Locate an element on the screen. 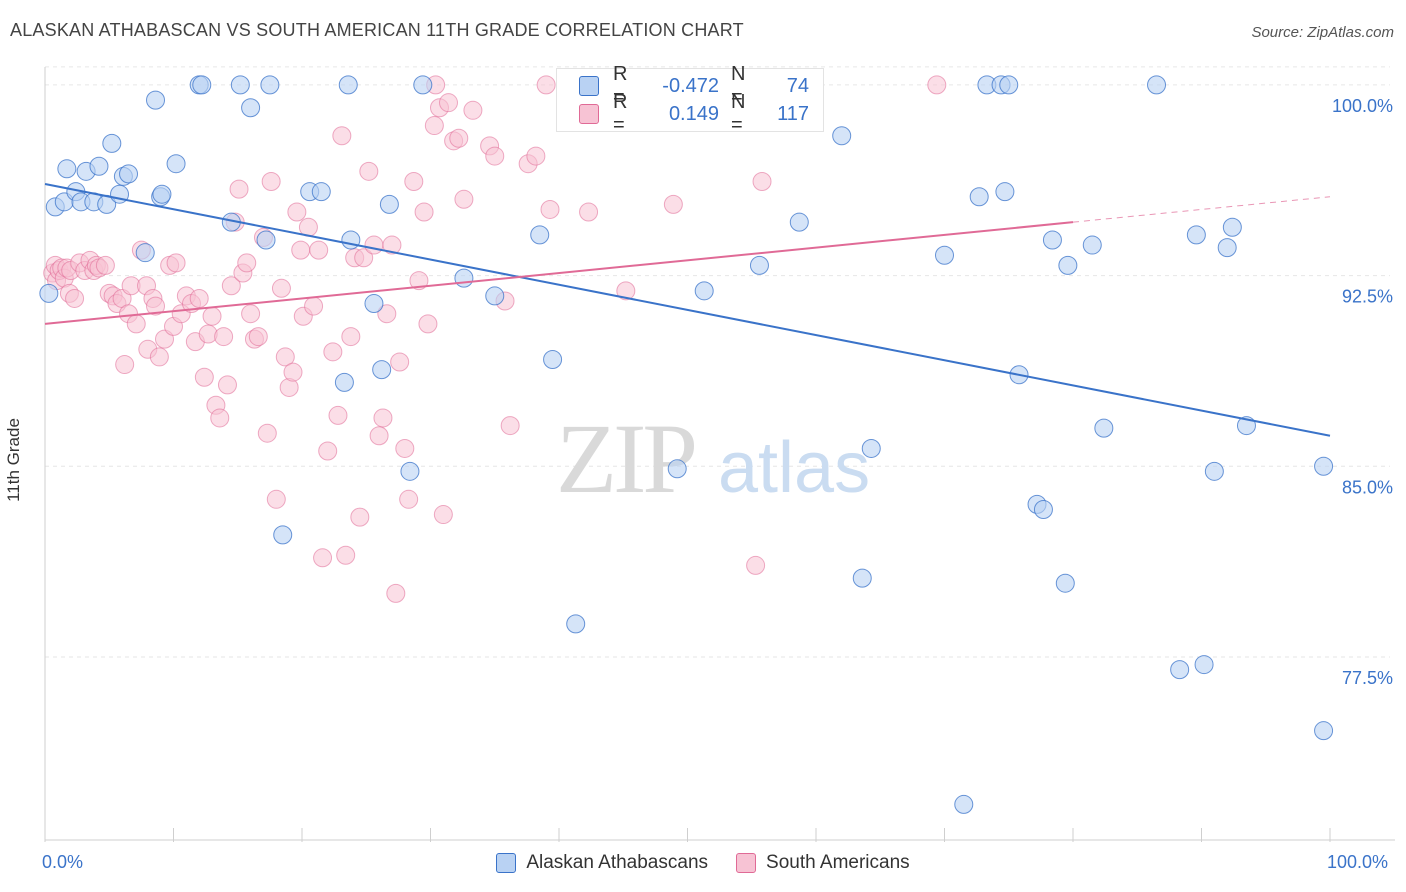 This screenshot has height=892, width=1406. n-label: N = is located at coordinates (738, 113).